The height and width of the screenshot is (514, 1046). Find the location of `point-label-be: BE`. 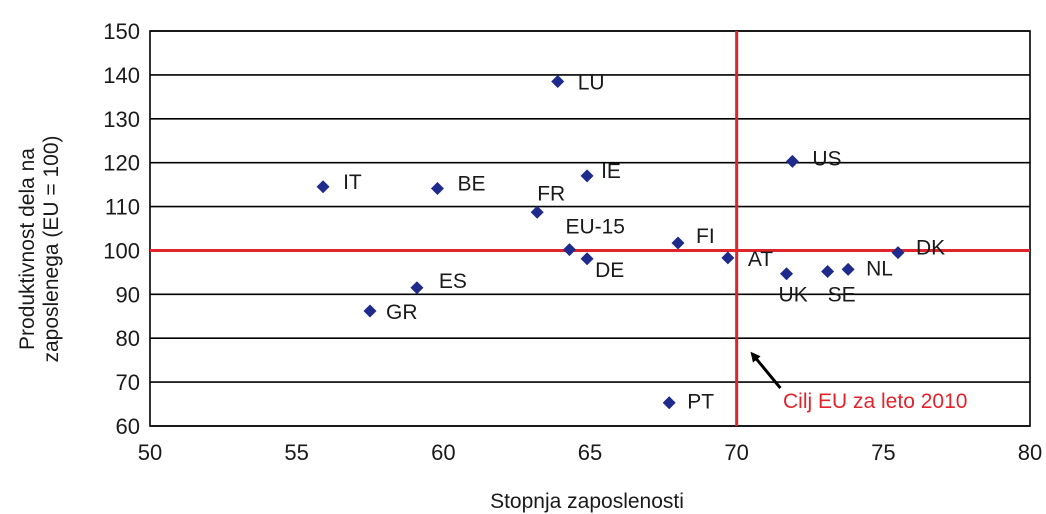

point-label-be: BE is located at coordinates (471, 184).